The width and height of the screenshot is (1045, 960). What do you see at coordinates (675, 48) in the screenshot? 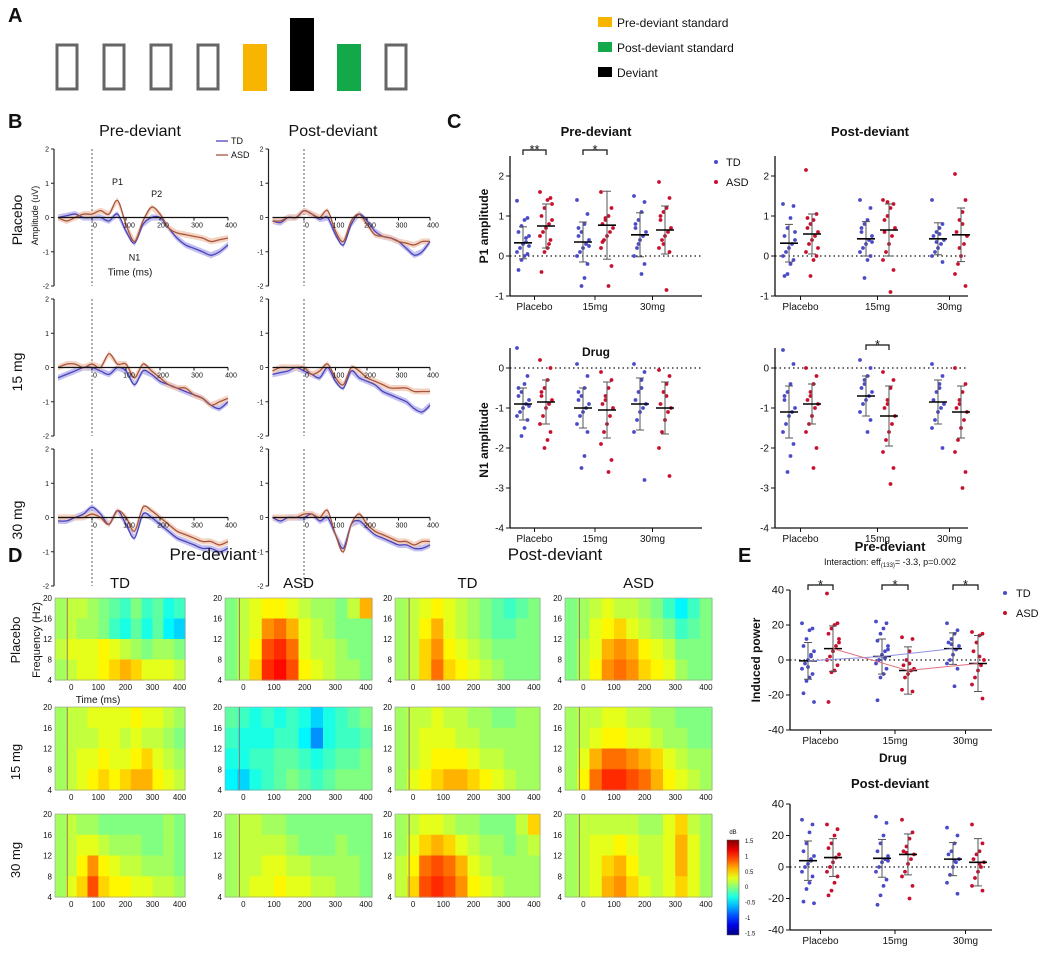
I see `legend-label: Post-deviant standard` at bounding box center [675, 48].